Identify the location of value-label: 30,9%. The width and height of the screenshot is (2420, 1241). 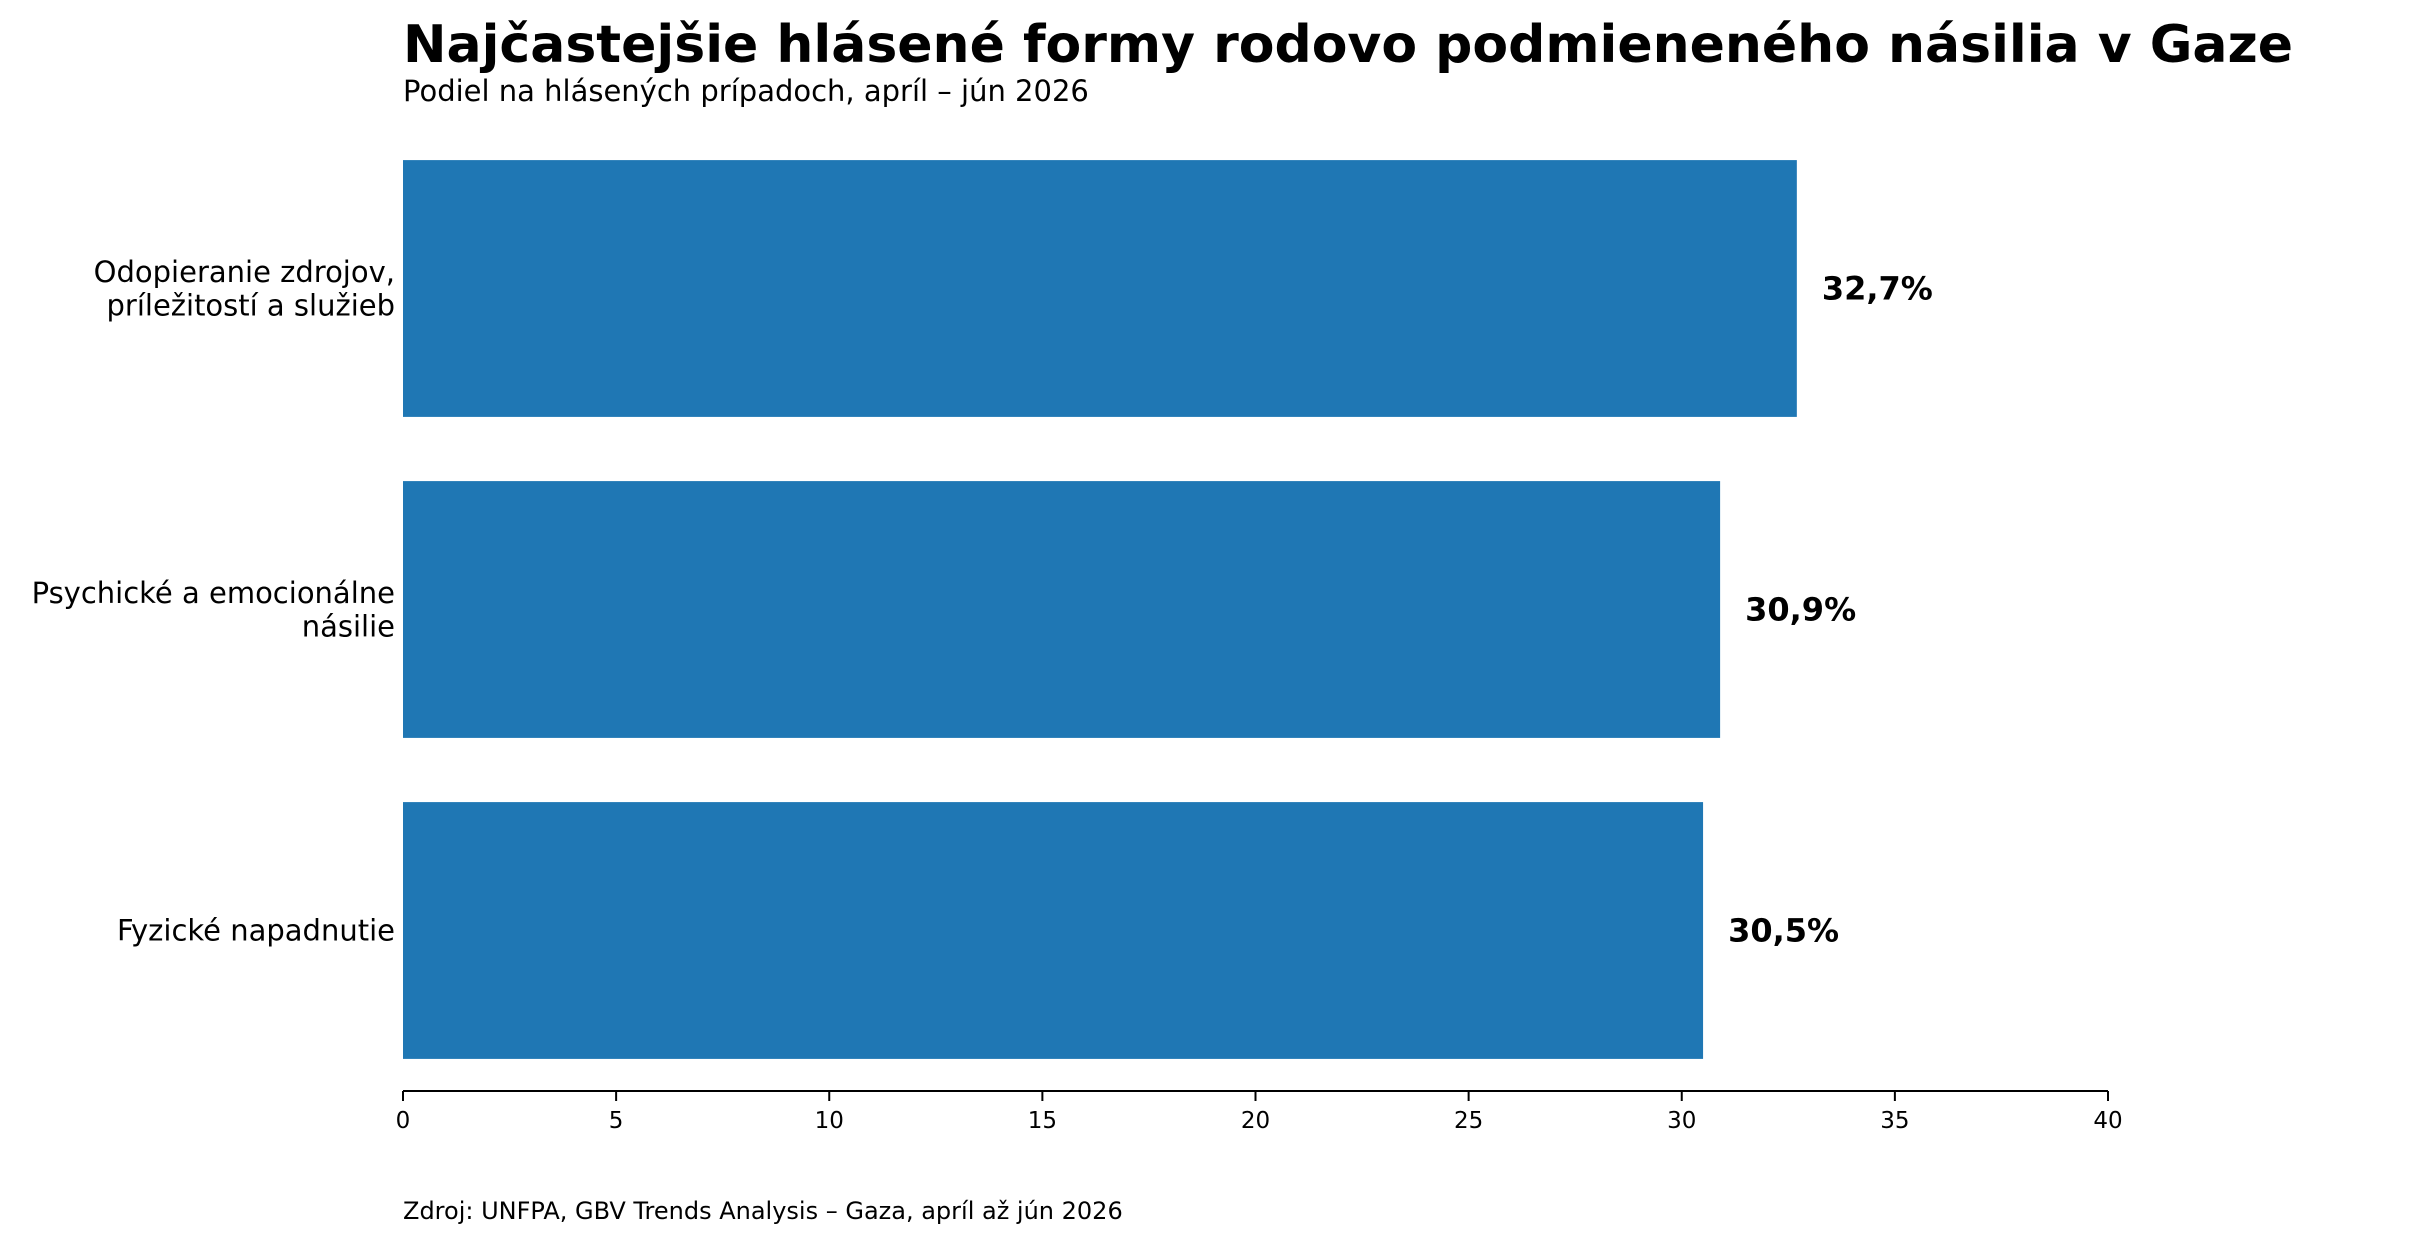
(1800, 610).